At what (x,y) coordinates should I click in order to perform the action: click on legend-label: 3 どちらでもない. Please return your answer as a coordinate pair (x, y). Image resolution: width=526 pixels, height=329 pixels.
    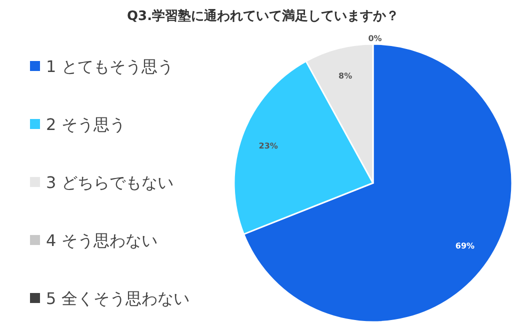
    Looking at the image, I should click on (110, 182).